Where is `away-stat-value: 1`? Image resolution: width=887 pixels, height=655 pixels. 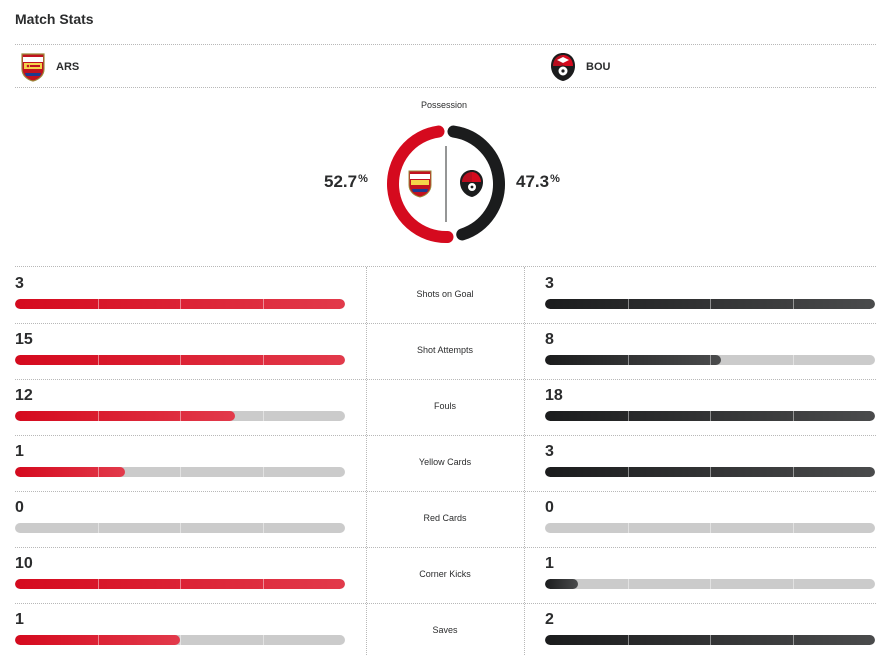
away-stat-value: 1 is located at coordinates (549, 563).